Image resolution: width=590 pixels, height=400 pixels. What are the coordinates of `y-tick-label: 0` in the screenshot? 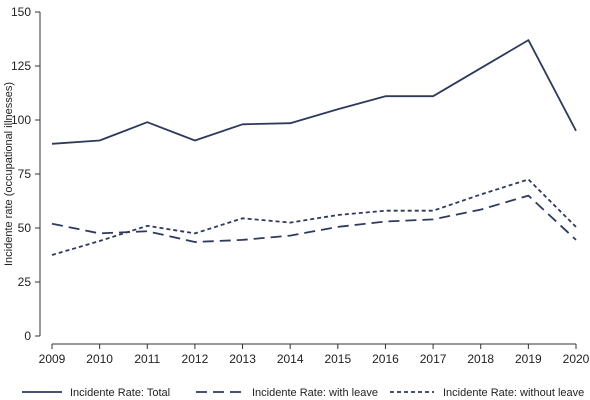 It's located at (27, 336).